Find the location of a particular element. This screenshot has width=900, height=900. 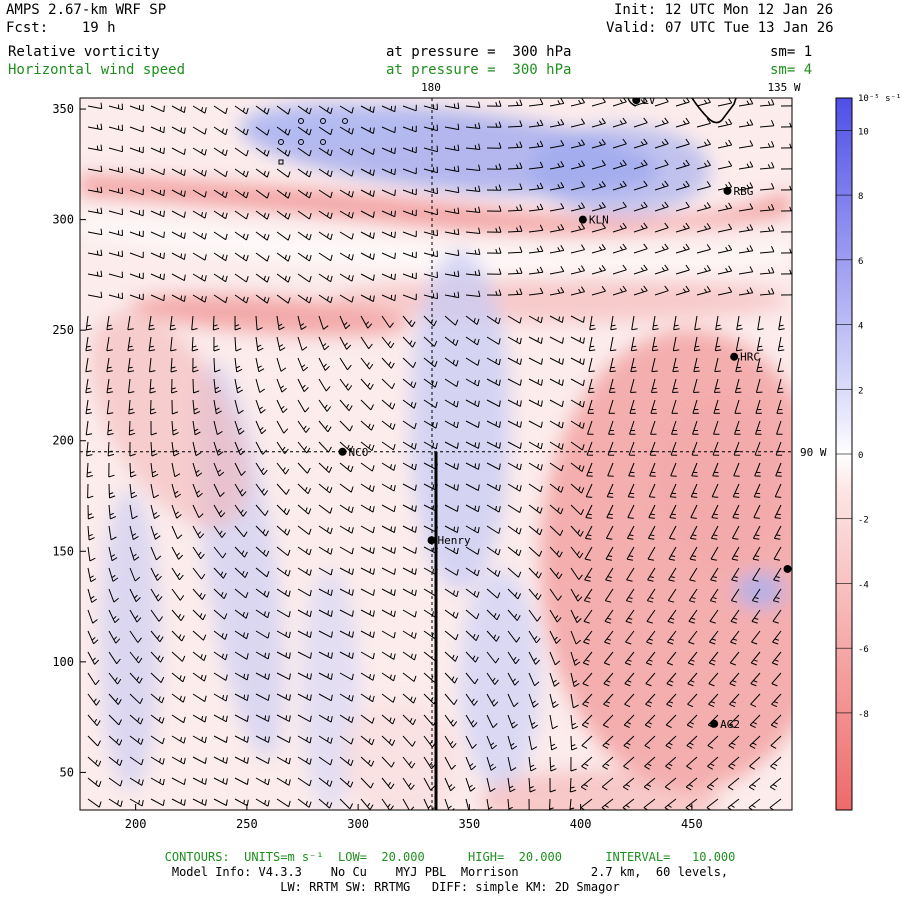

model-title: AMPS 2.67-km WRF SP is located at coordinates (86, 10).